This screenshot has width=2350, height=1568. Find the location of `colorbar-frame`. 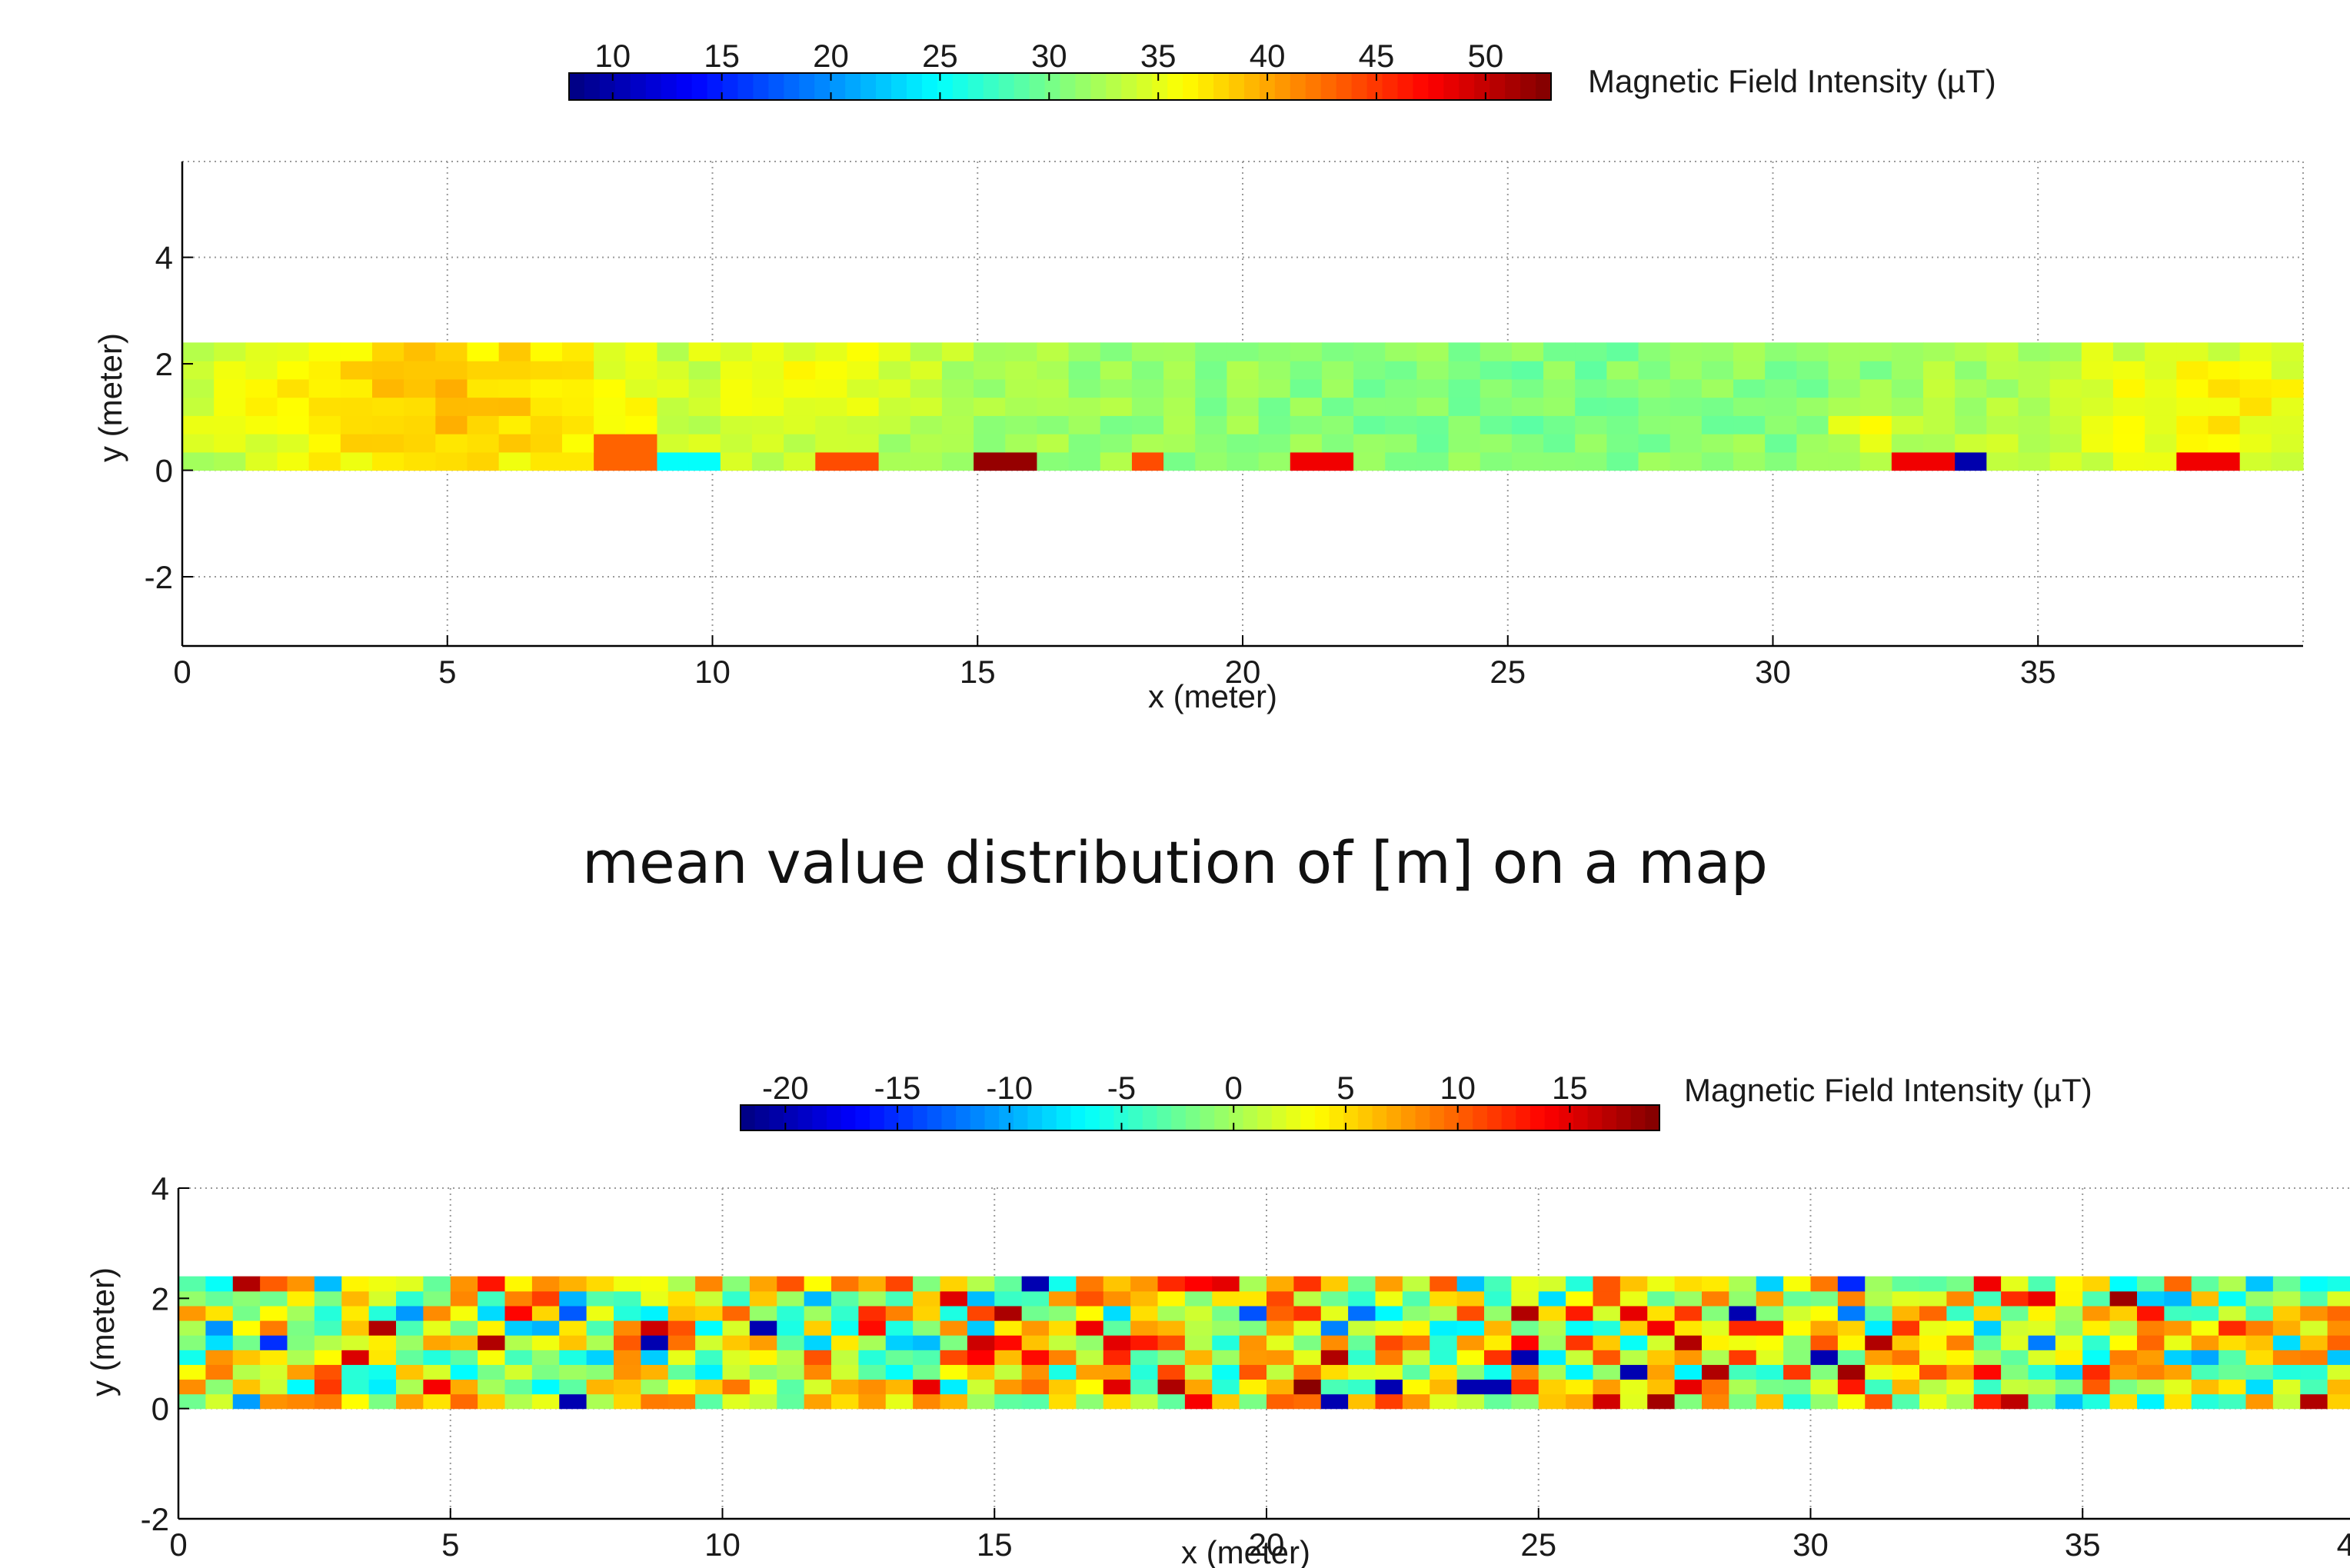

colorbar-frame is located at coordinates (1200, 1117).